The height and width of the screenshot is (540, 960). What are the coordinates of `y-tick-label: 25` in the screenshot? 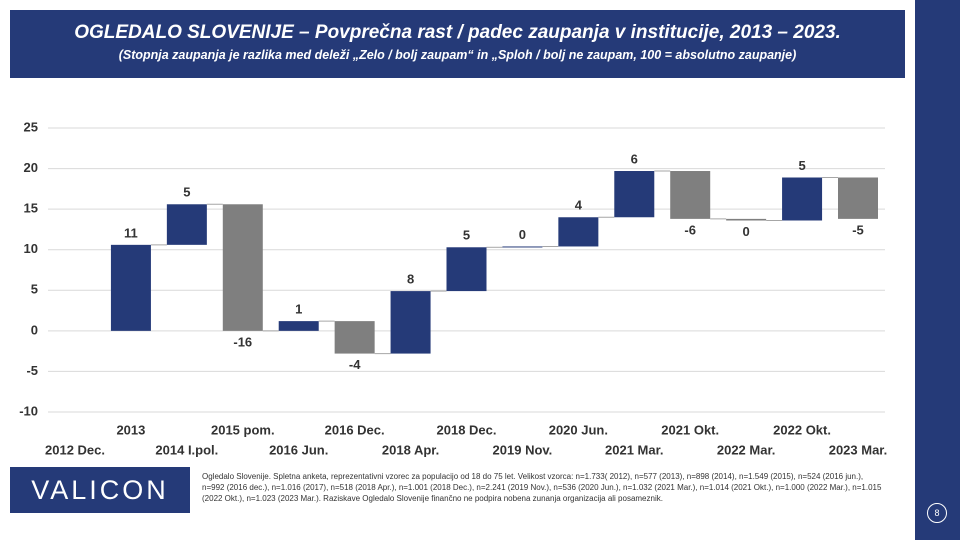 It's located at (31, 126).